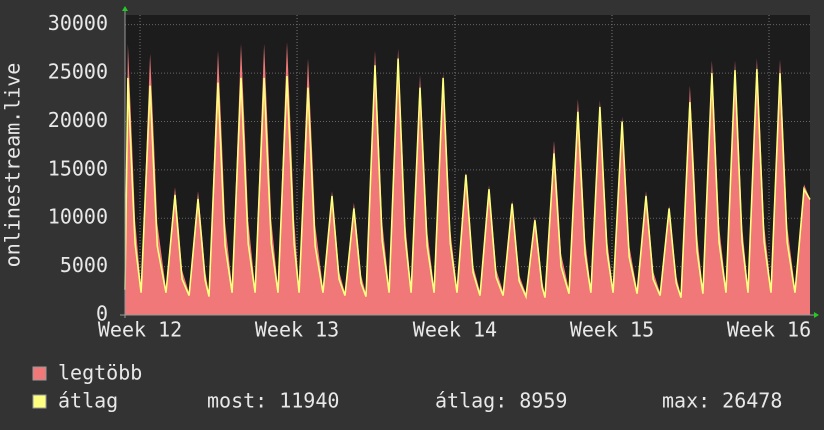 The image size is (824, 430). What do you see at coordinates (237, 401) in the screenshot?
I see `stat-label: most:` at bounding box center [237, 401].